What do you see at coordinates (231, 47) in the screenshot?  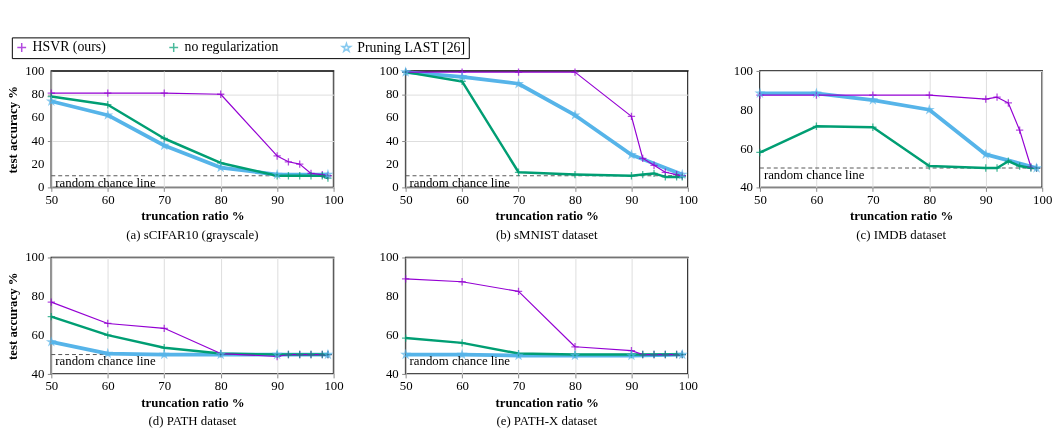 I see `legend-label: no regularization` at bounding box center [231, 47].